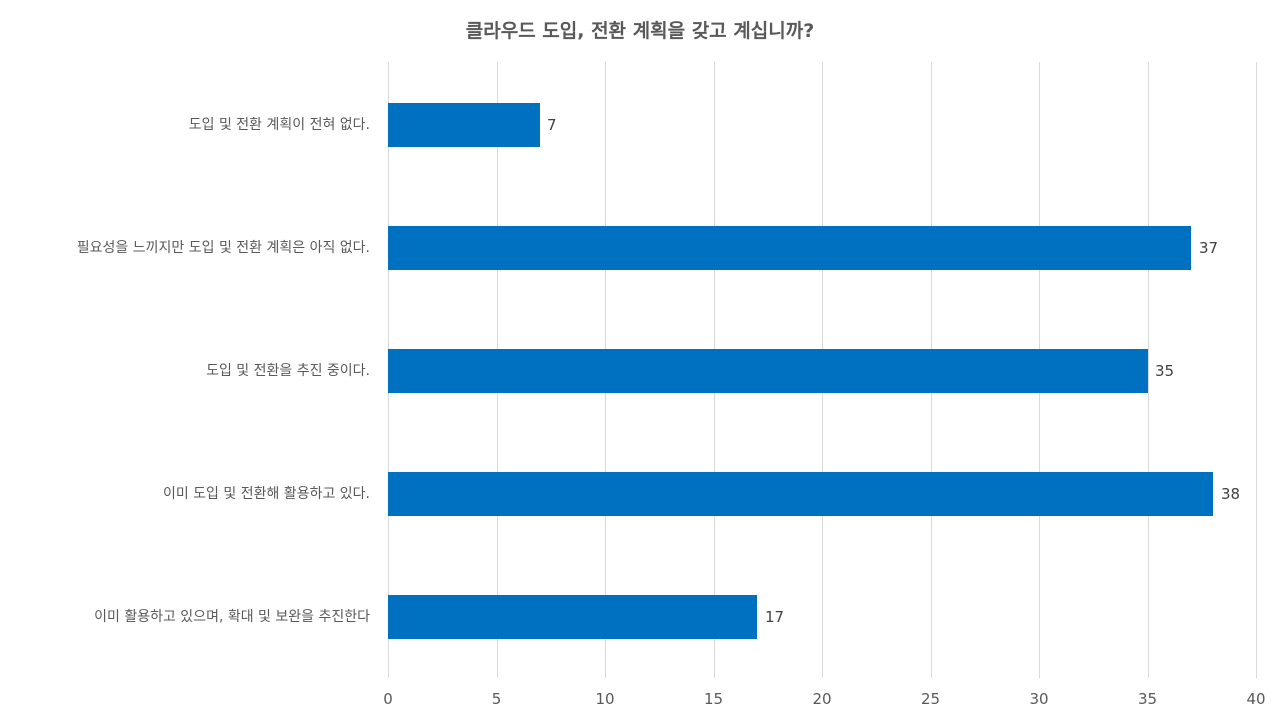 This screenshot has height=720, width=1280. I want to click on category-label-0: 도입 및 전환 계획이 전혀 없다., so click(279, 125).